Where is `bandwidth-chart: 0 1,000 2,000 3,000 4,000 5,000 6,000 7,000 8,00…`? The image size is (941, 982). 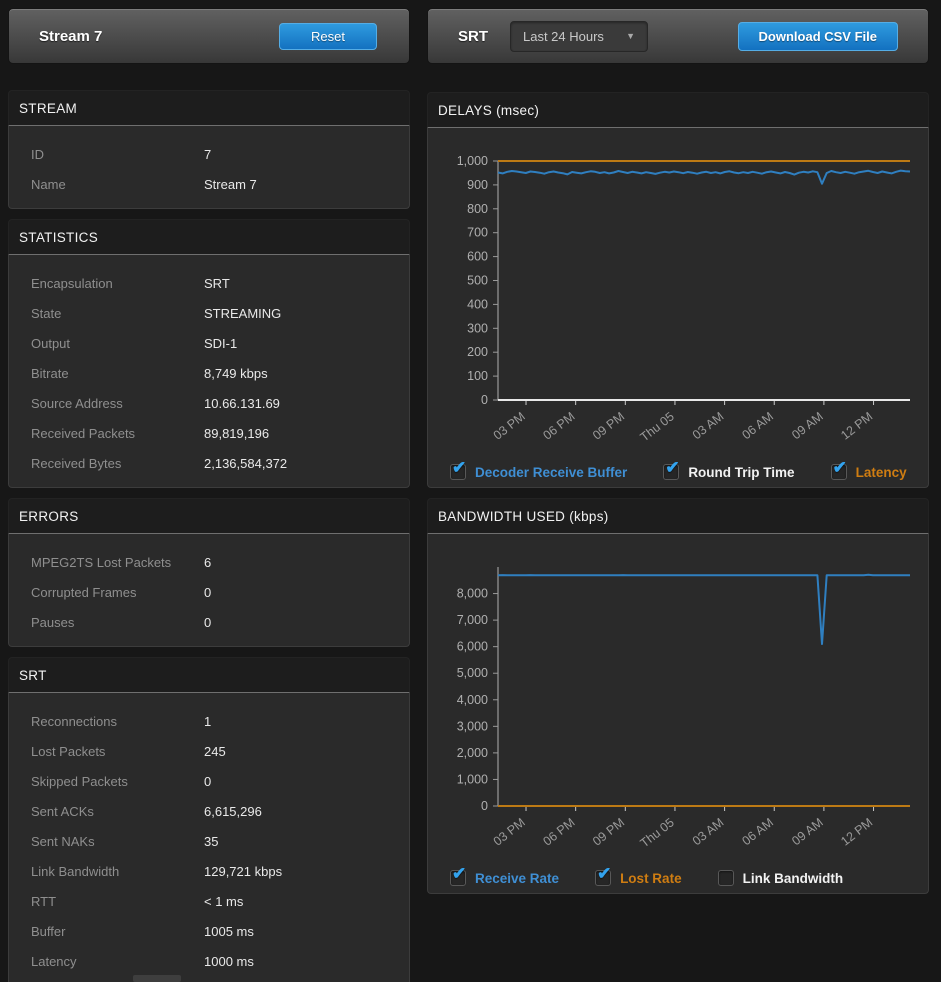 bandwidth-chart: 0 1,000 2,000 3,000 4,000 5,000 6,000 7,000 8,00… is located at coordinates (683, 708).